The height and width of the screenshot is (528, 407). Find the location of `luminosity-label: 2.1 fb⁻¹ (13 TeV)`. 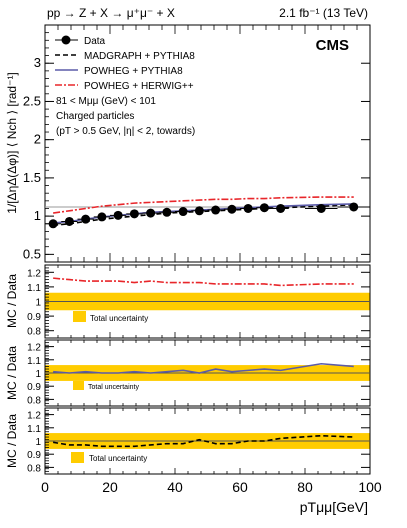

luminosity-label: 2.1 fb⁻¹ (13 TeV) is located at coordinates (323, 13).